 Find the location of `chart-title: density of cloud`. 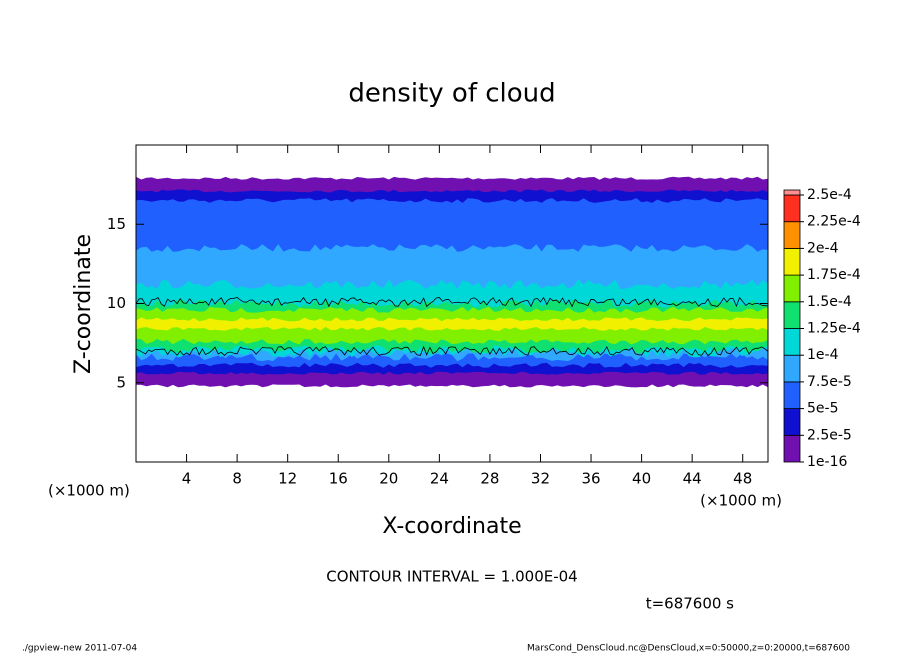

chart-title: density of cloud is located at coordinates (451, 94).